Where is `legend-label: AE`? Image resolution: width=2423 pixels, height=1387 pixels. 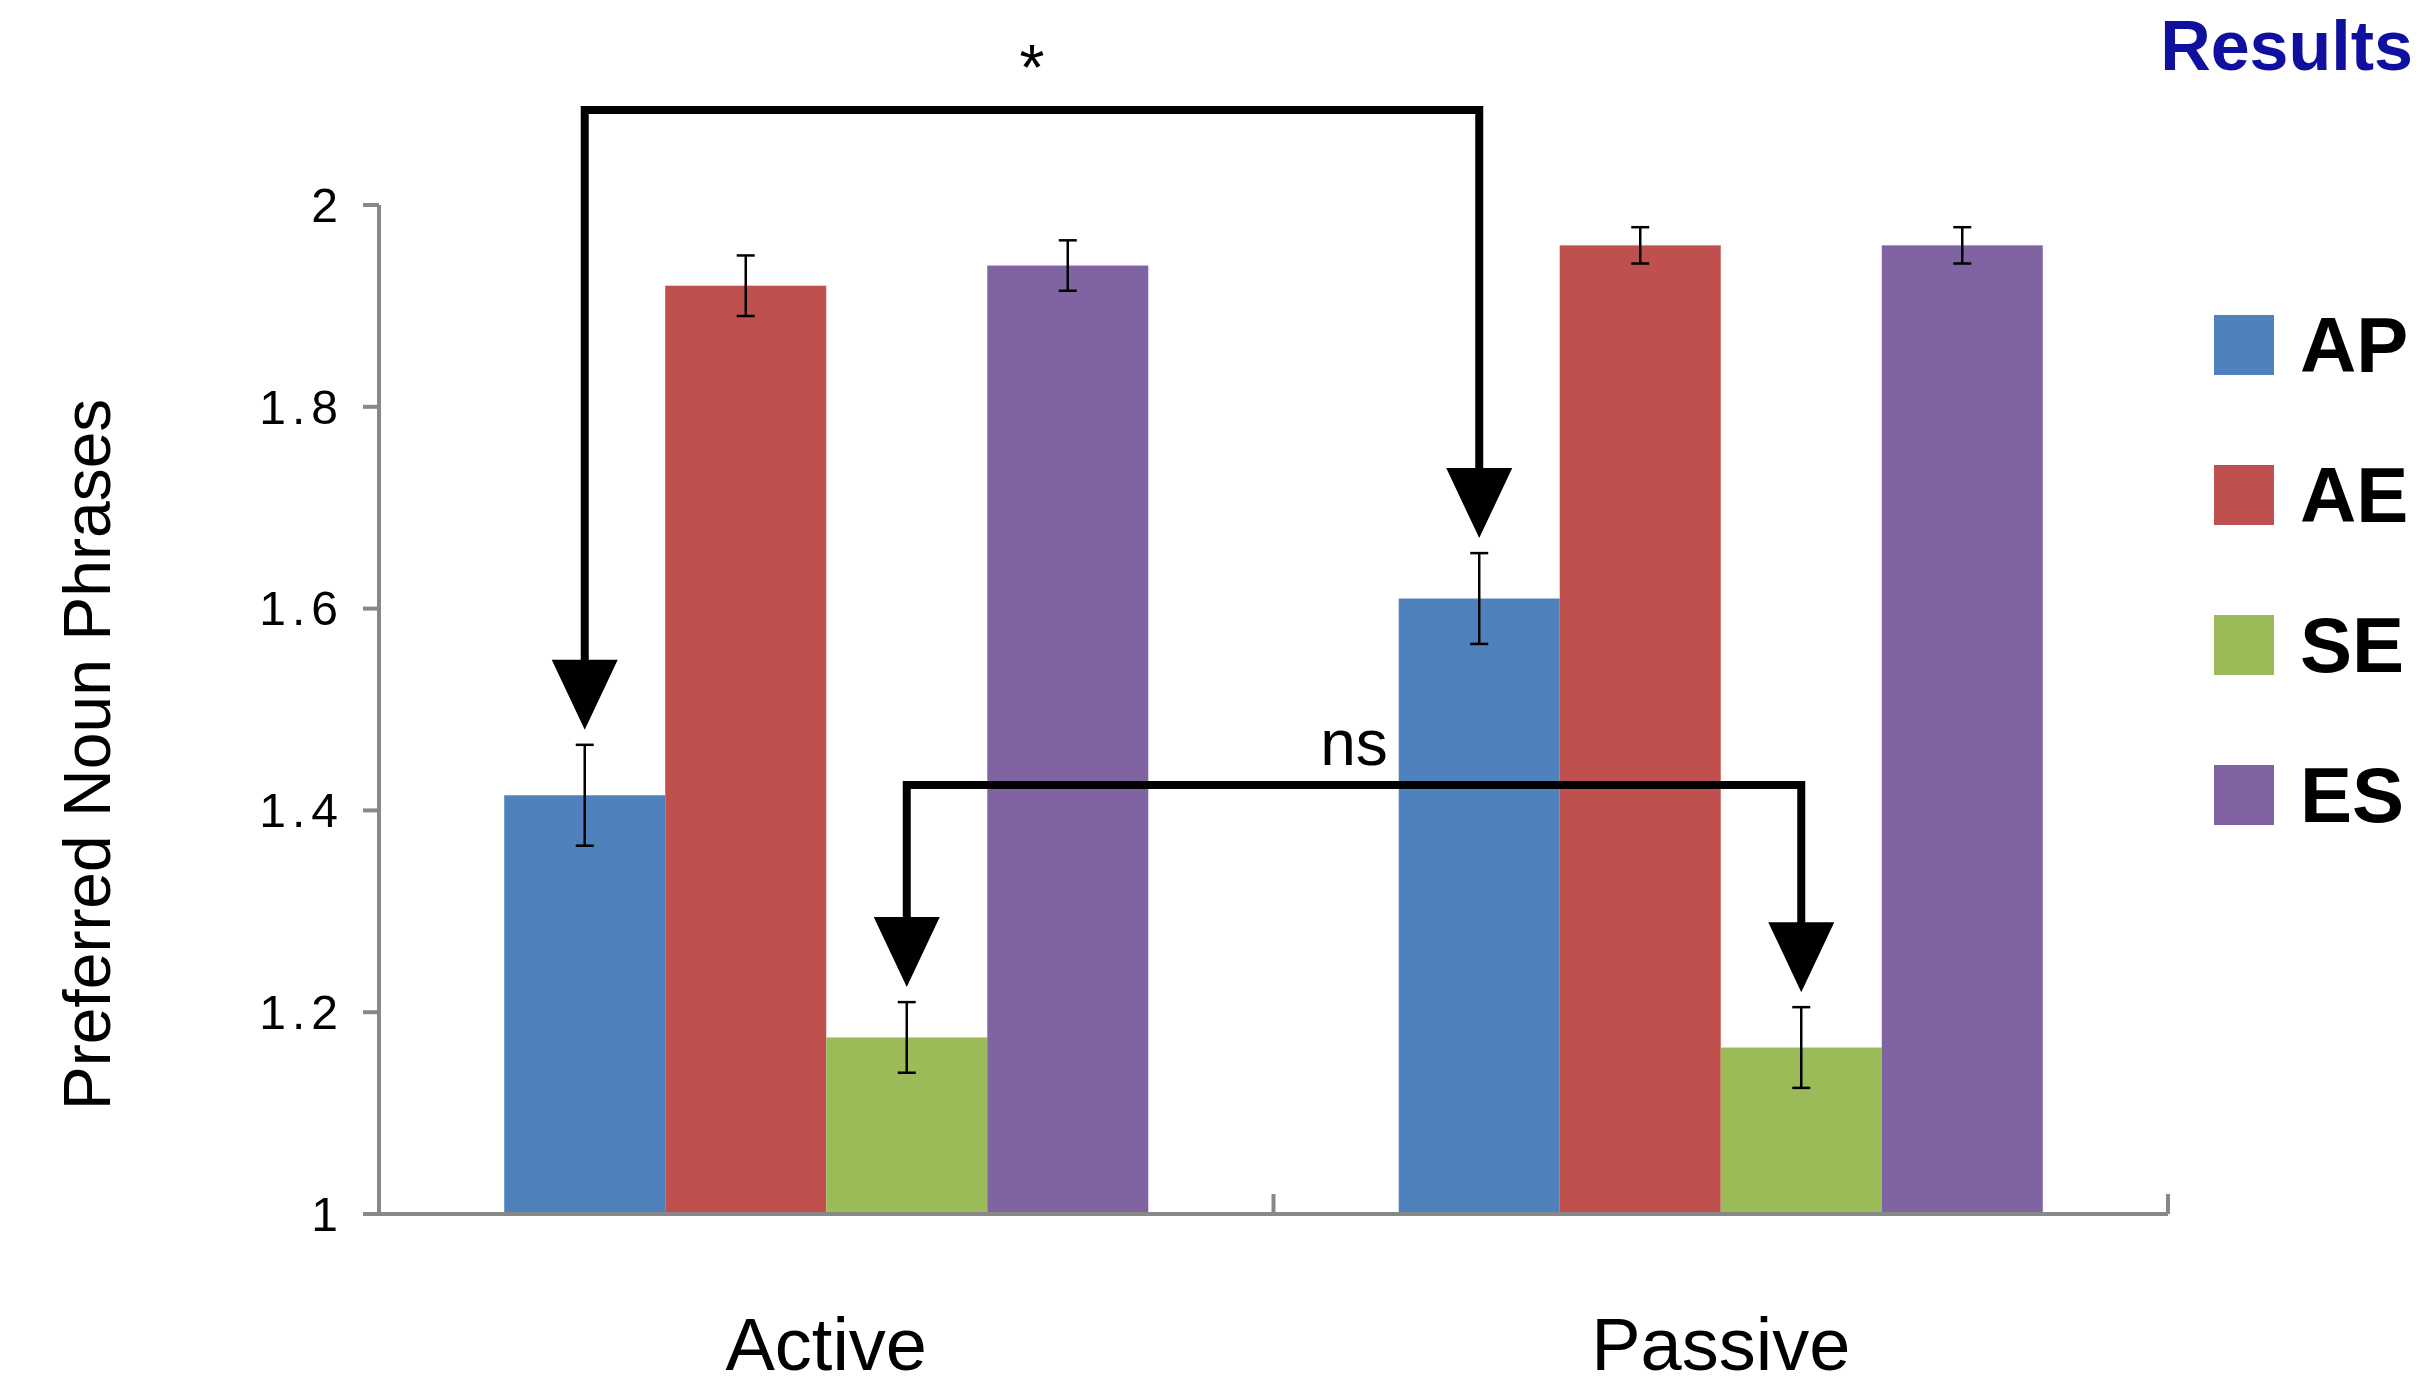 legend-label: AE is located at coordinates (2354, 495).